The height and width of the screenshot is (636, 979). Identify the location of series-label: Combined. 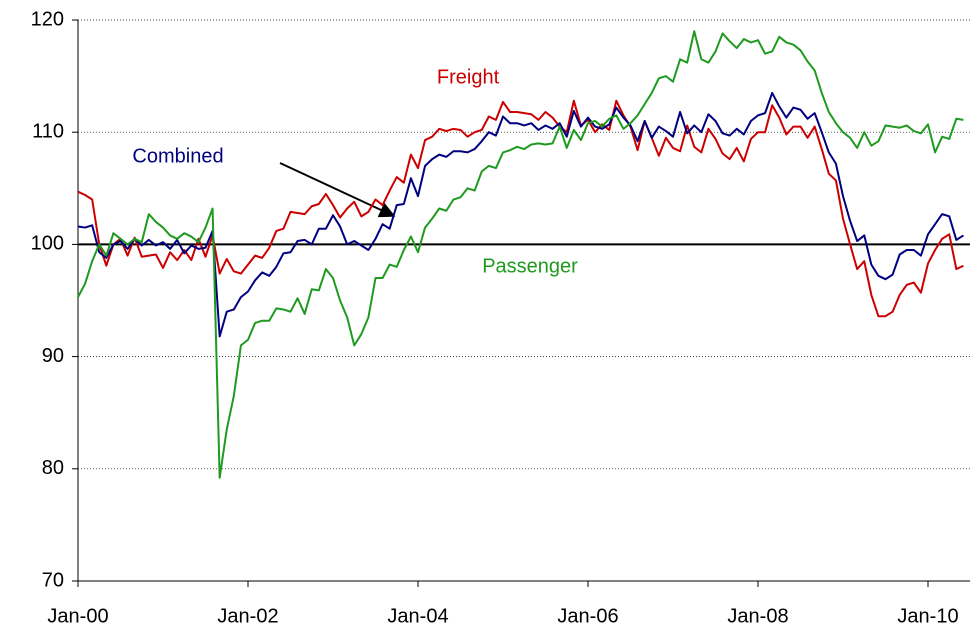
(177, 156).